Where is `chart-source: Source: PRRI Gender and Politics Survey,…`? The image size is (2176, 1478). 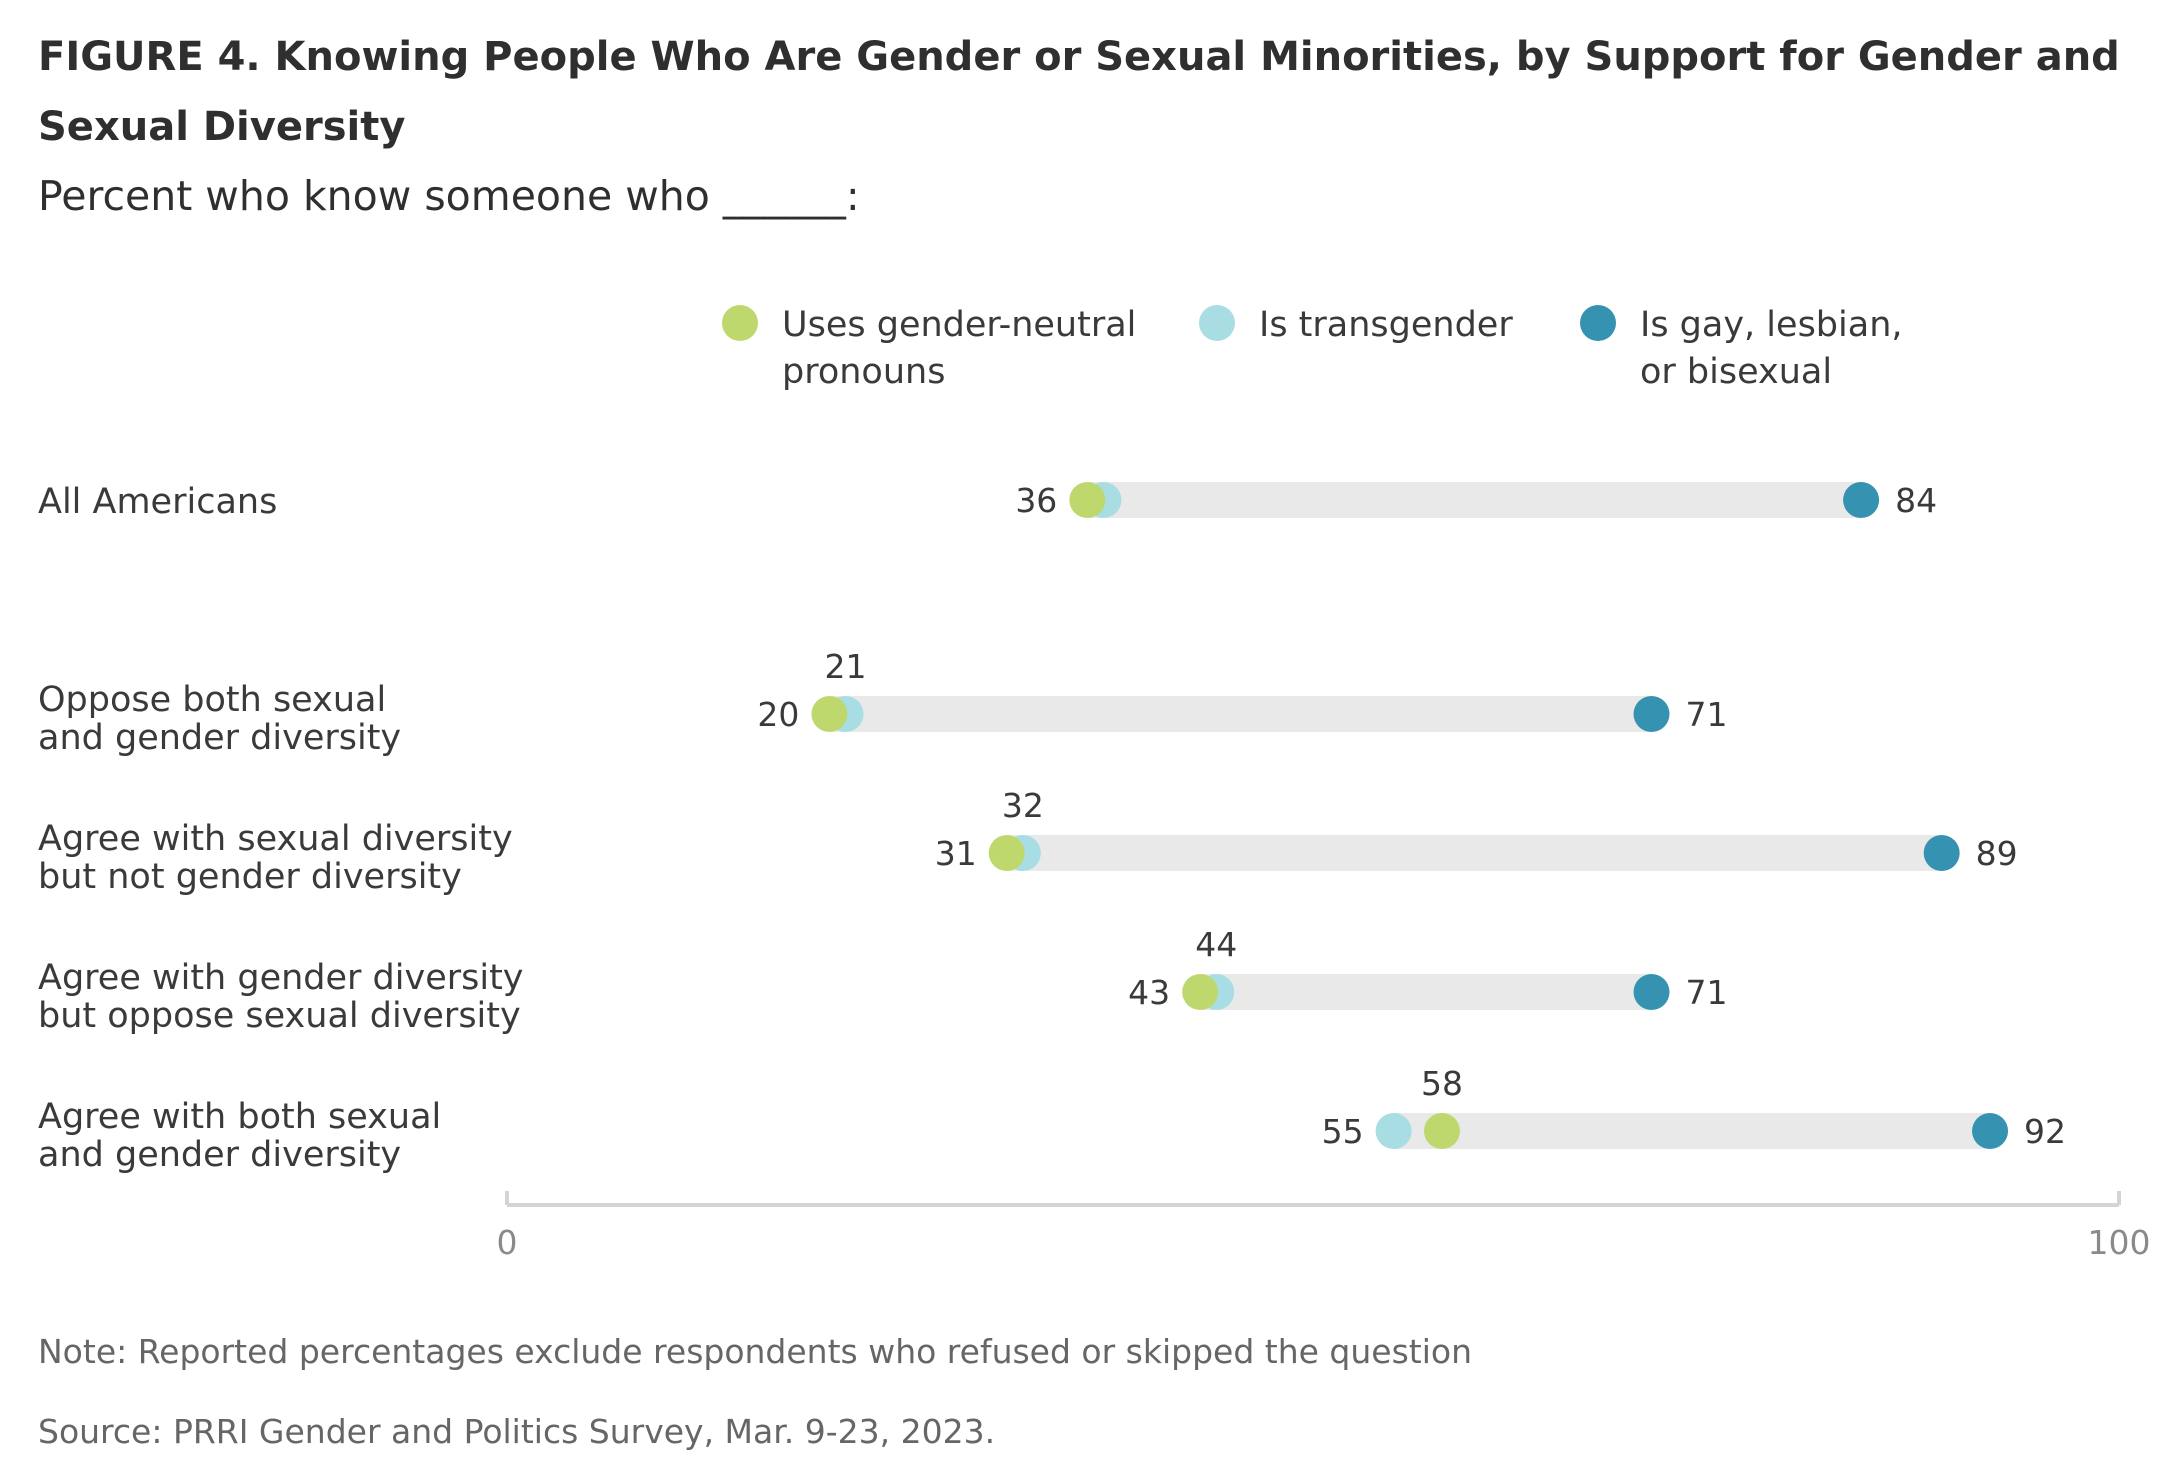 chart-source: Source: PRRI Gender and Politics Survey,… is located at coordinates (517, 1431).